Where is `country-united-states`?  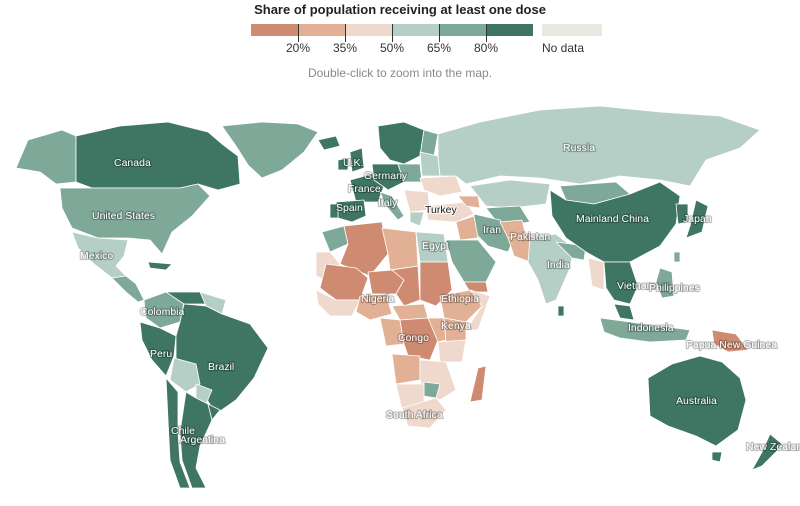
country-united-states is located at coordinates (135, 219).